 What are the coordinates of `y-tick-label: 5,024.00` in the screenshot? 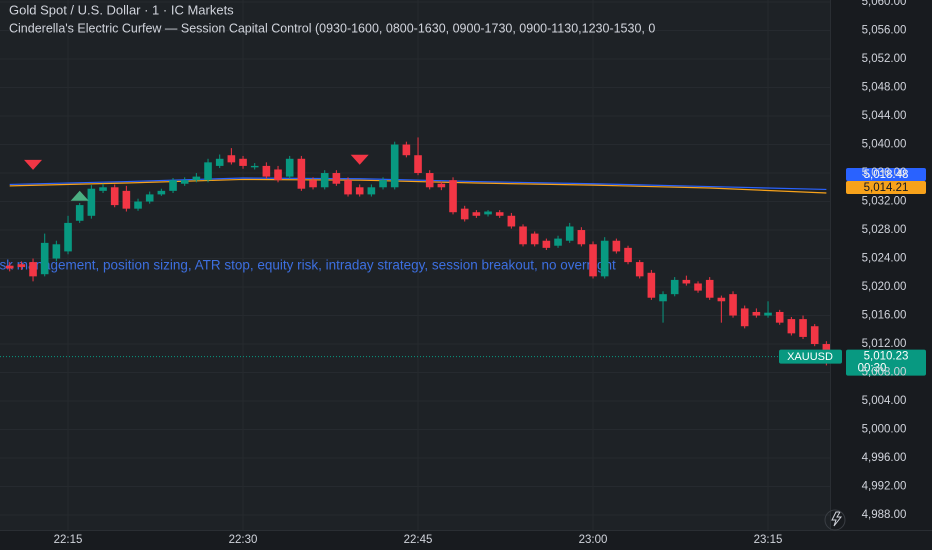 It's located at (884, 259).